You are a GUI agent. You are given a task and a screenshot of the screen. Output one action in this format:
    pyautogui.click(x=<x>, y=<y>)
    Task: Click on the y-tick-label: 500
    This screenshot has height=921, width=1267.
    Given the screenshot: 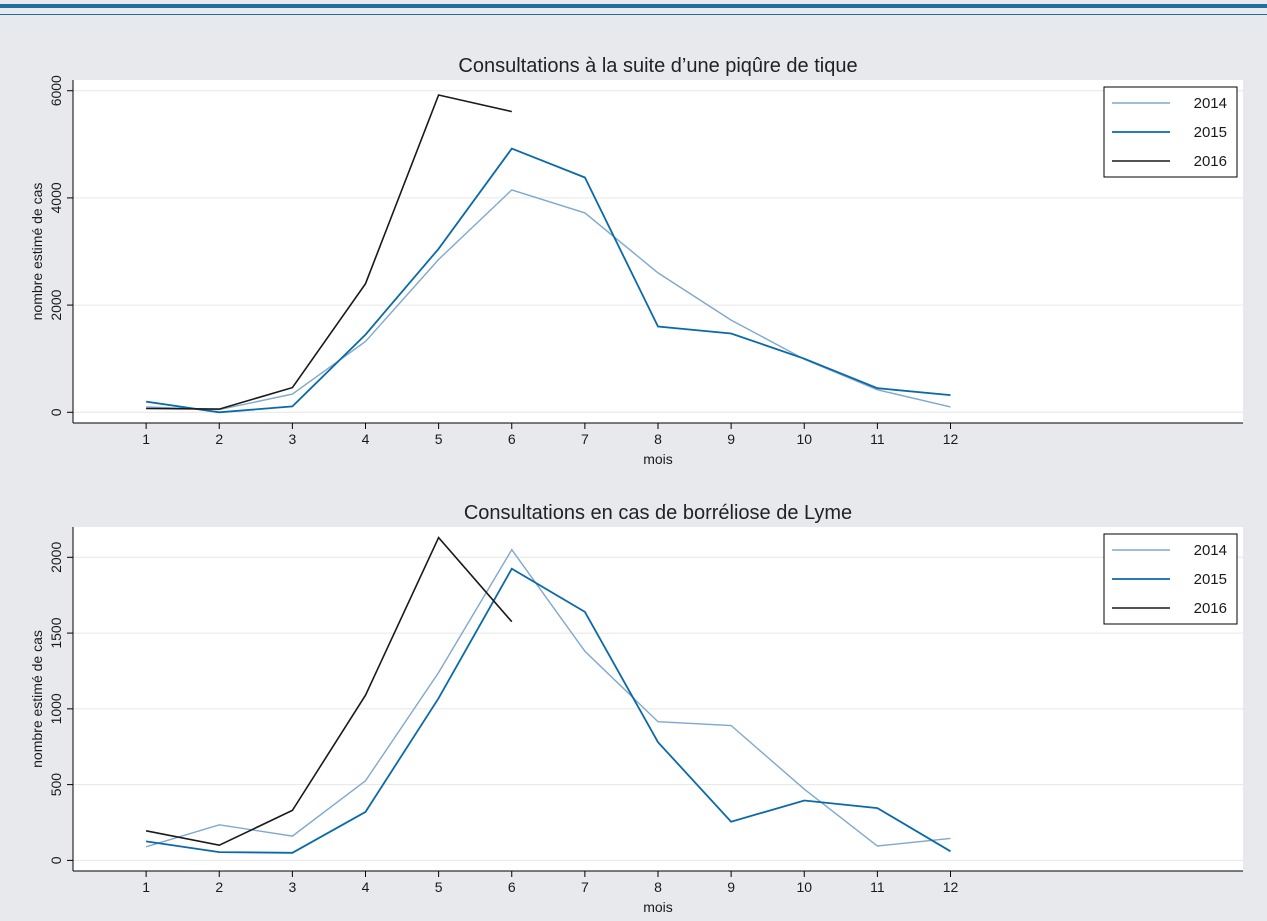 What is the action you would take?
    pyautogui.click(x=56, y=785)
    